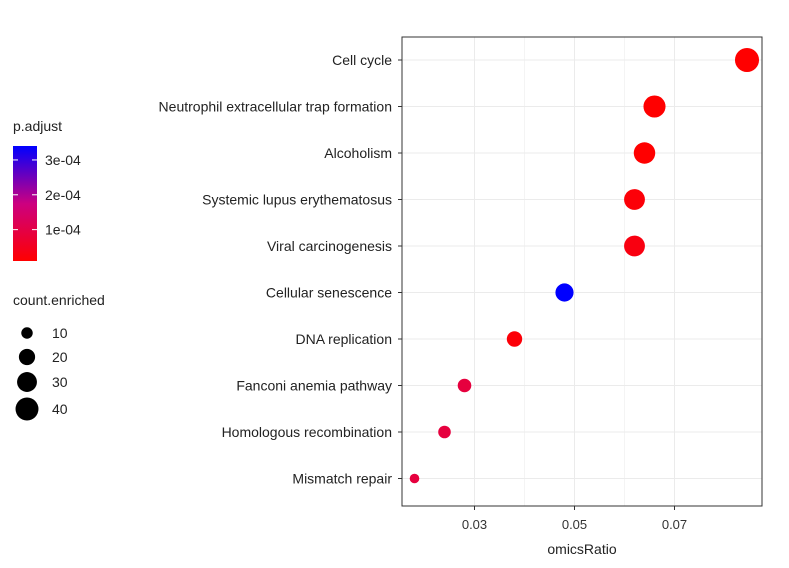 The image size is (789, 568). I want to click on y-tick-label: Viral carcinogenesis, so click(329, 246).